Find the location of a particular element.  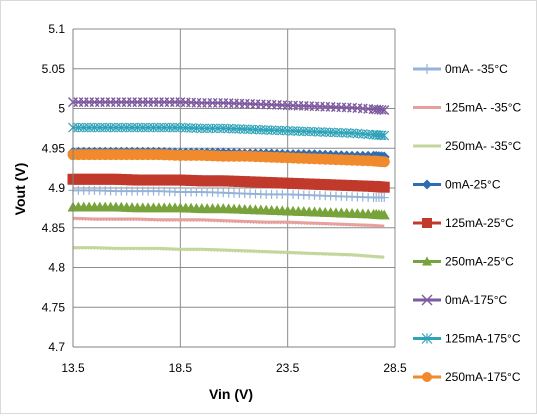

legend-label: 0mA- -35°C is located at coordinates (476, 69).